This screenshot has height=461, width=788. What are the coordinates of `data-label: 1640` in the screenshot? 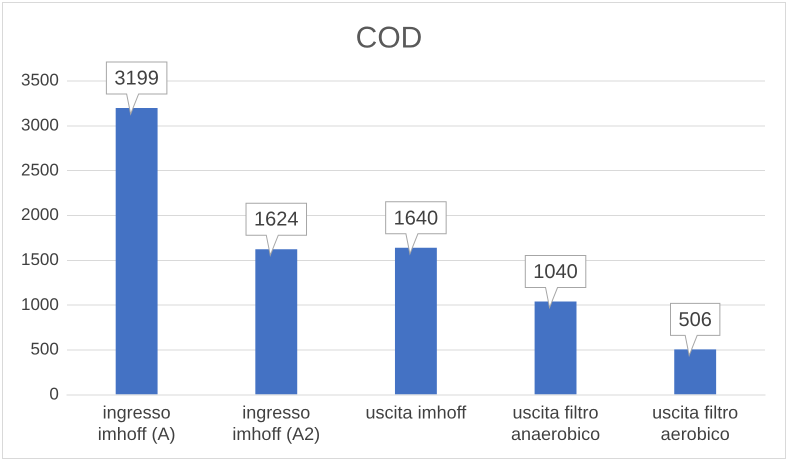 It's located at (416, 218).